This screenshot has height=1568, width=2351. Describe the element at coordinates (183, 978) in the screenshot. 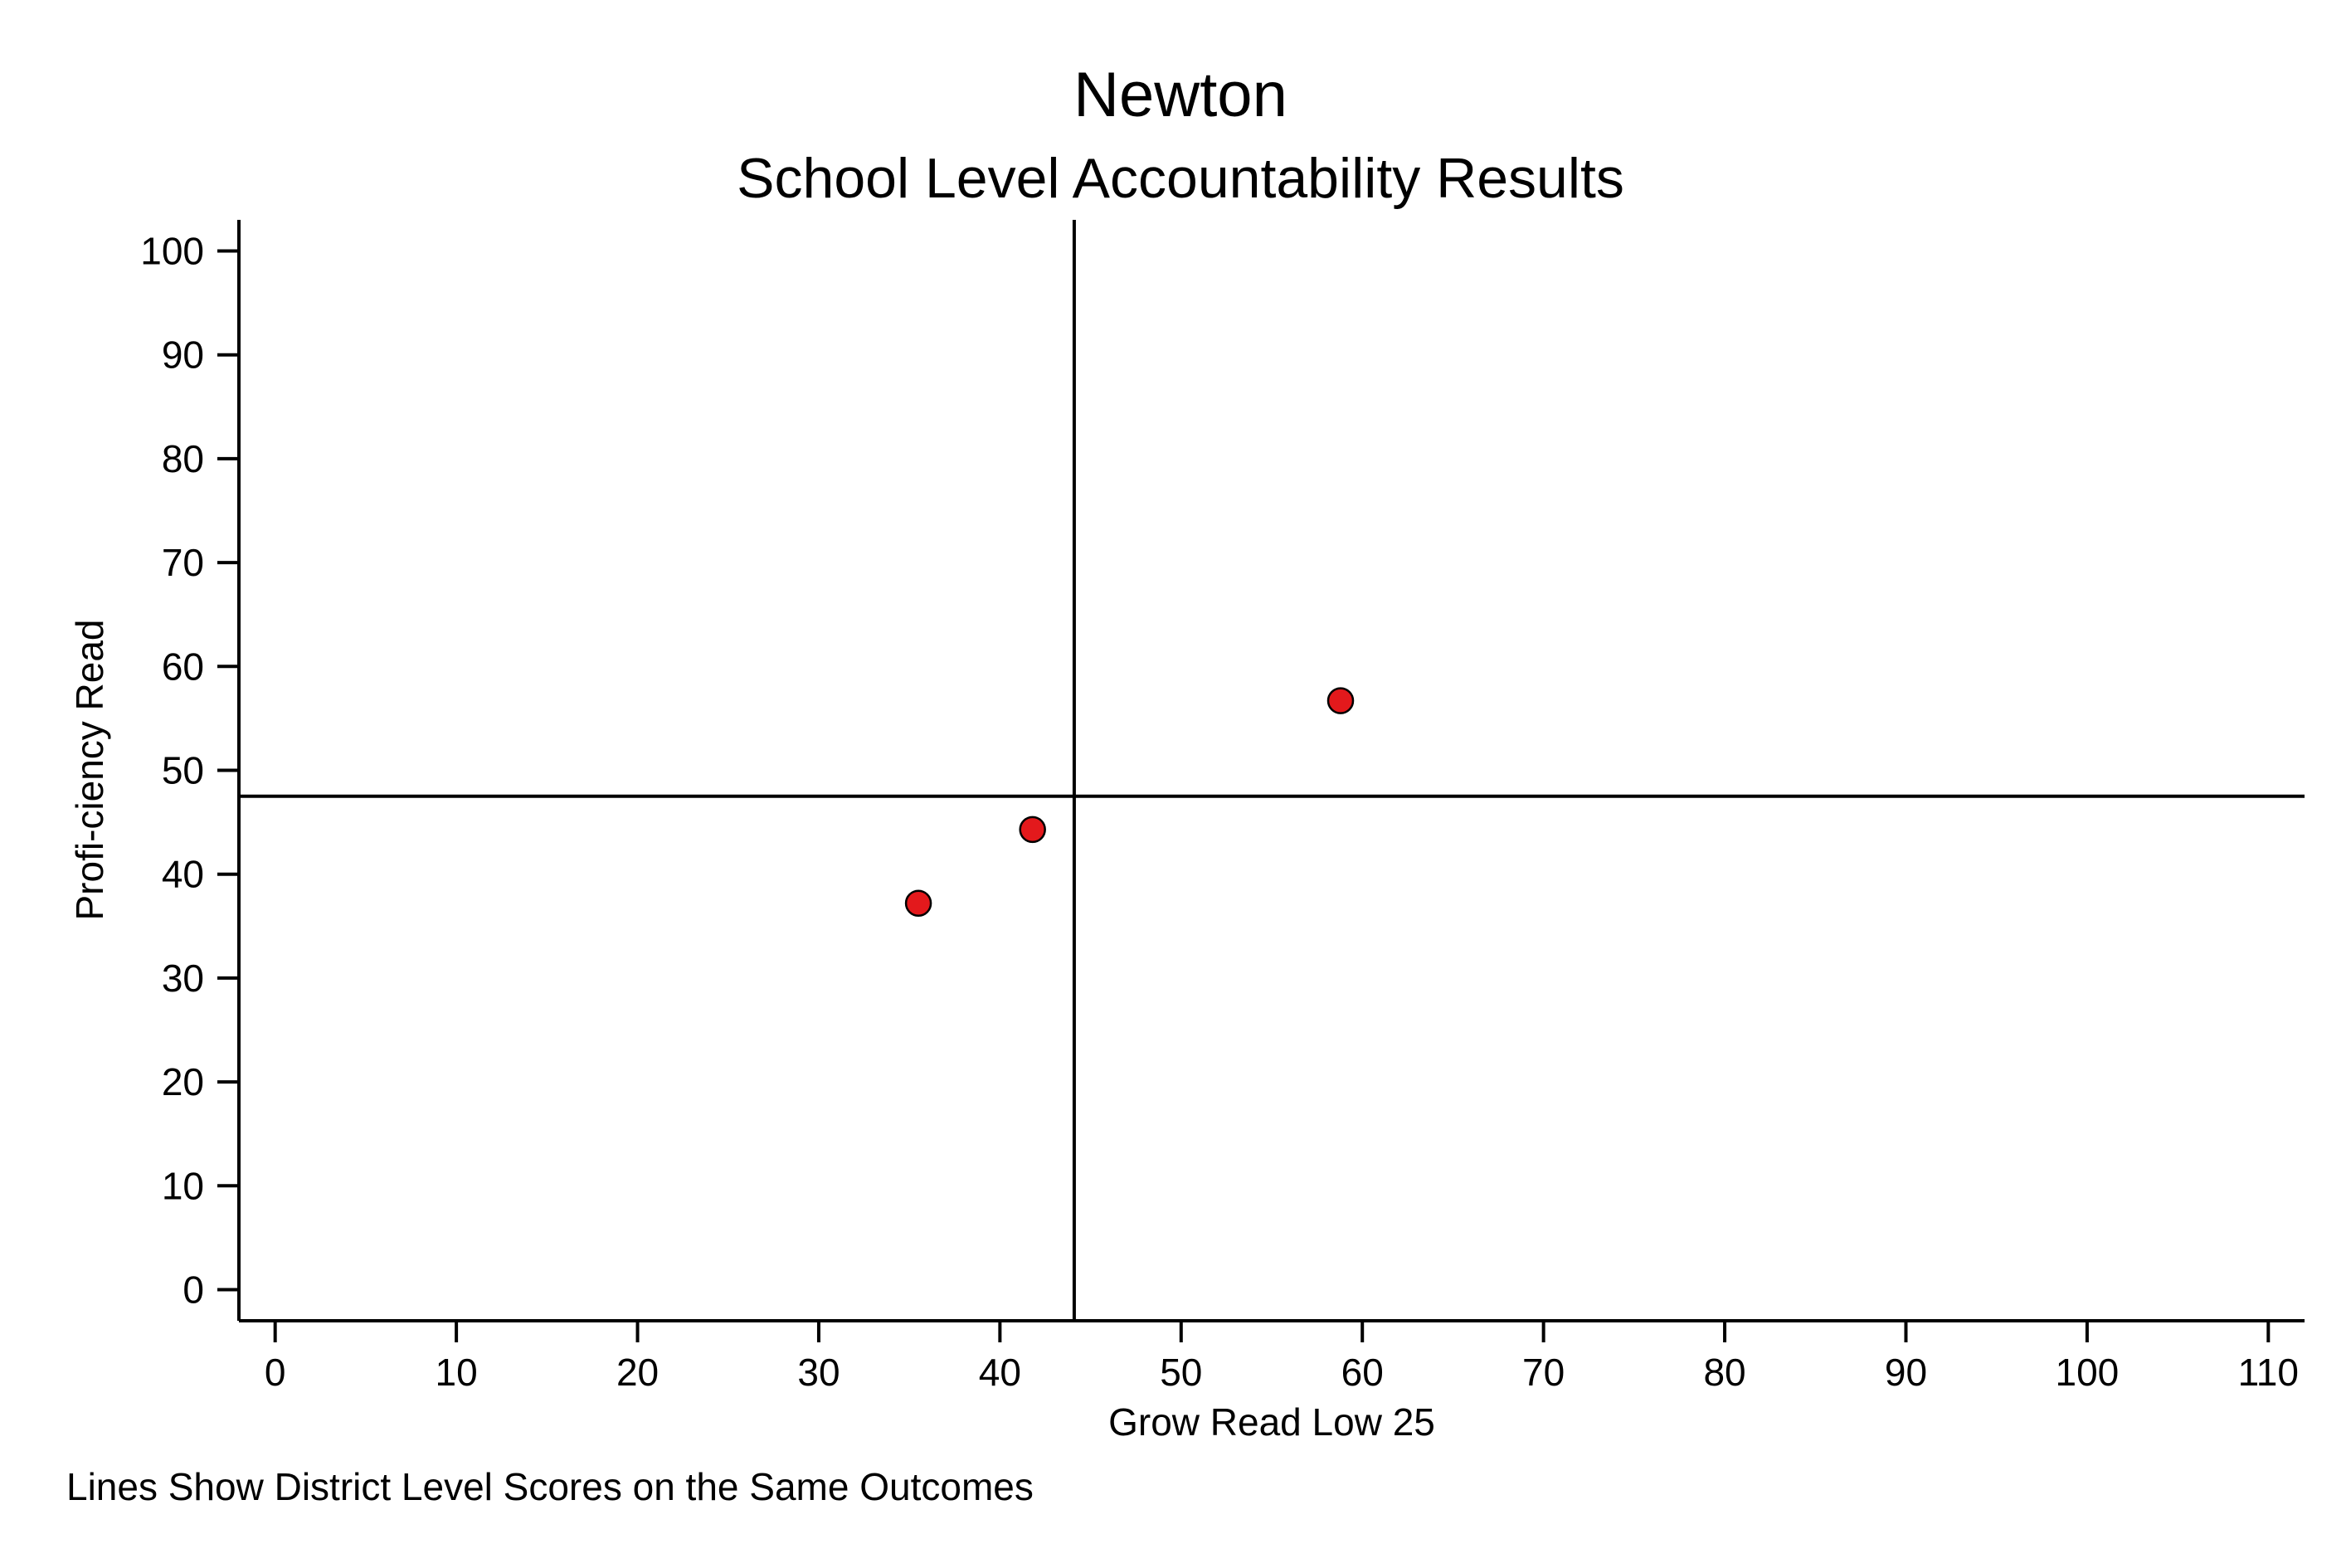

I see `y-tick-label: 30` at that location.